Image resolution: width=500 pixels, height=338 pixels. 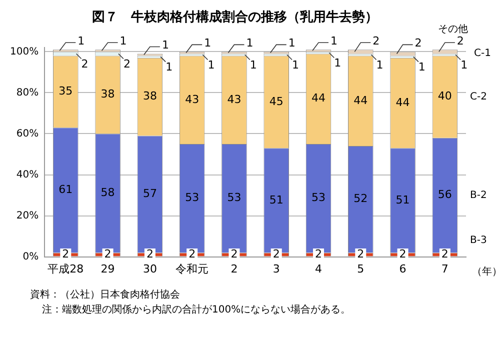 What do you see at coordinates (107, 193) in the screenshot?
I see `data-label: 58` at bounding box center [107, 193].